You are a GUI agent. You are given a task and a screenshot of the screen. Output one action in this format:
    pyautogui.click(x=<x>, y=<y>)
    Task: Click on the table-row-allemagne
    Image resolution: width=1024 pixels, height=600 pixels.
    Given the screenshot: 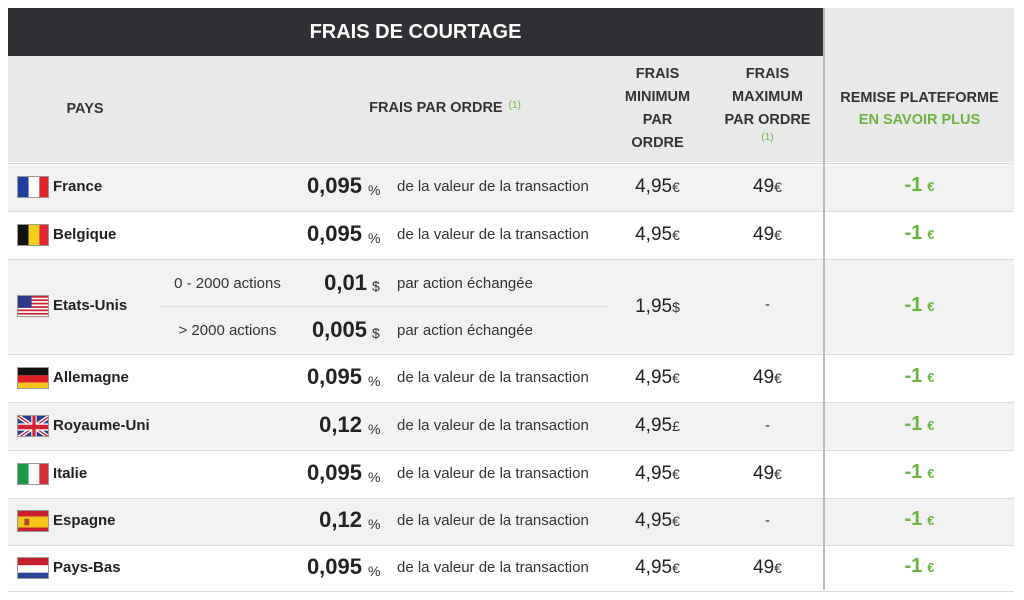 What is the action you would take?
    pyautogui.click(x=511, y=378)
    